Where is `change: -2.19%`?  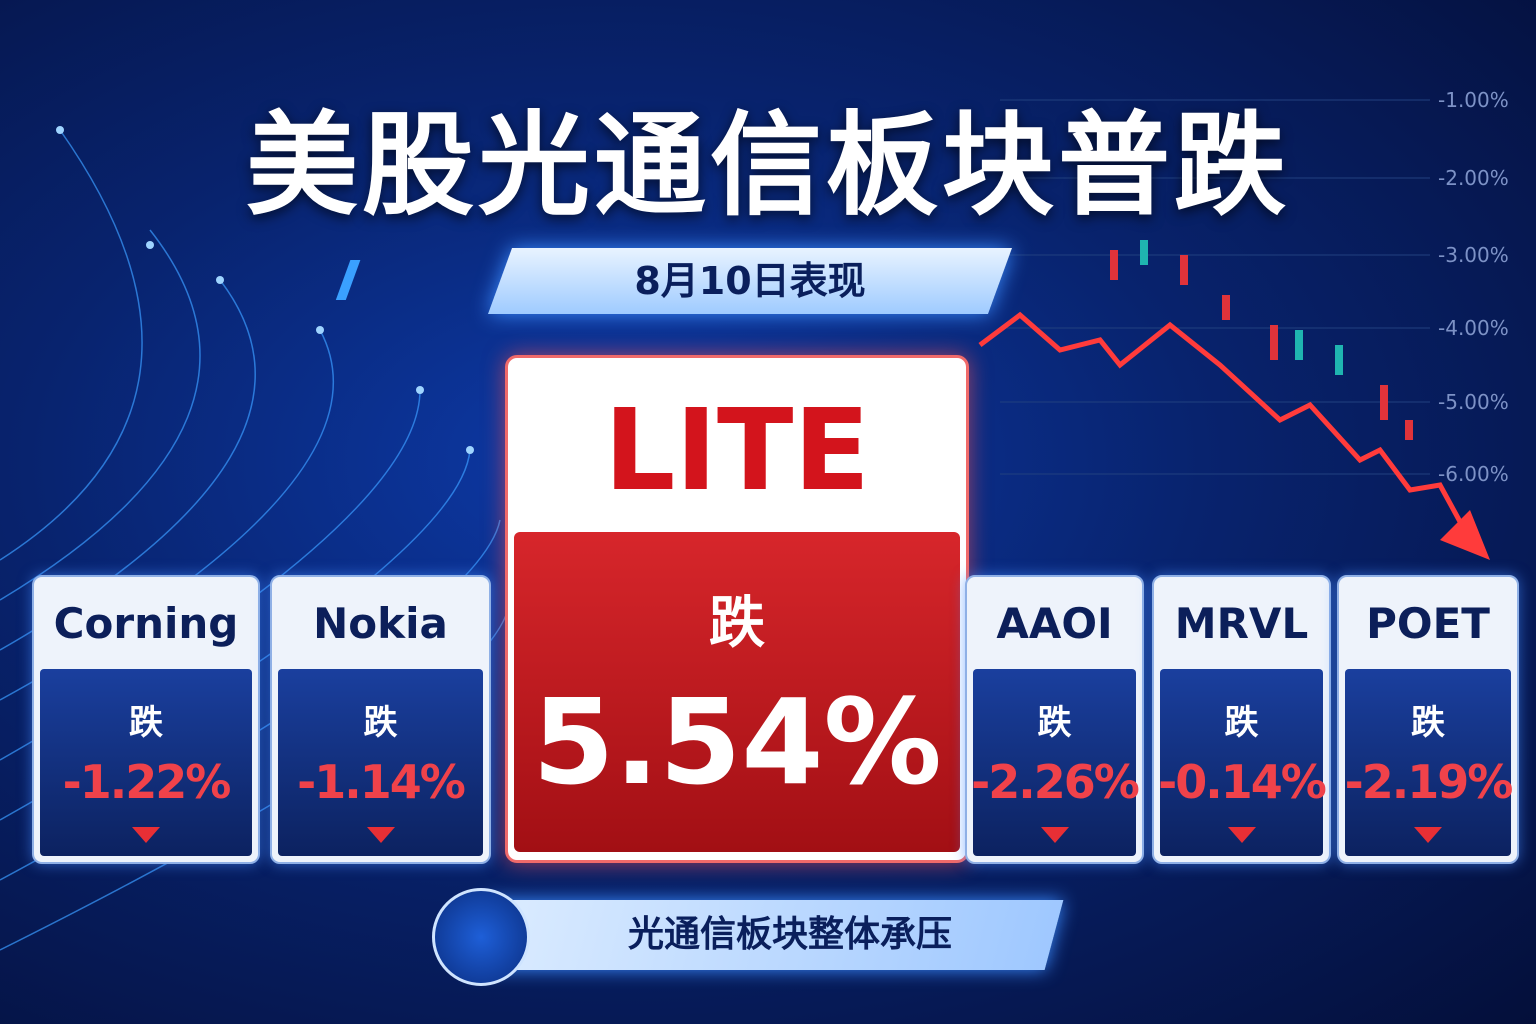
change: -2.19% is located at coordinates (1429, 782).